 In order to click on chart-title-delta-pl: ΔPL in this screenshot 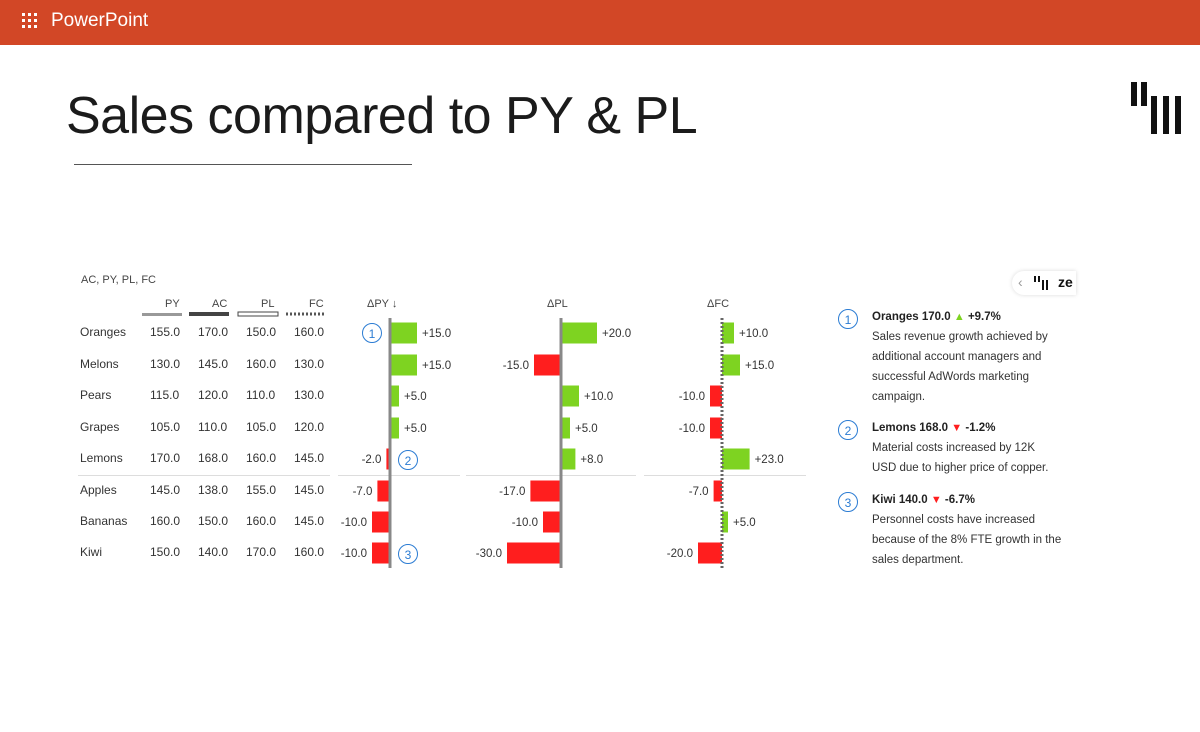, I will do `click(557, 304)`.